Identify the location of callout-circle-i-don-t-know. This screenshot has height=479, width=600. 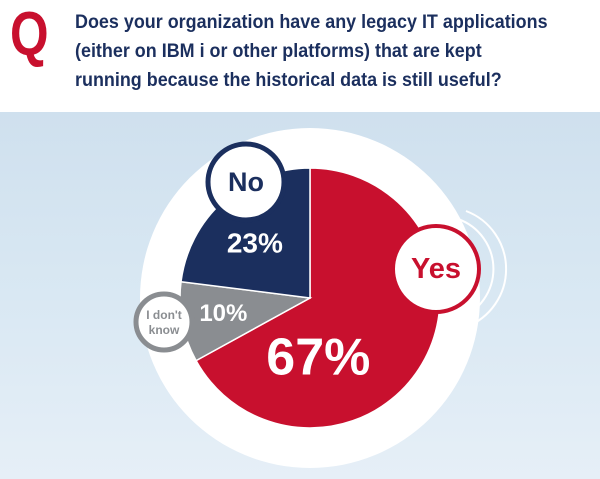
(164, 322).